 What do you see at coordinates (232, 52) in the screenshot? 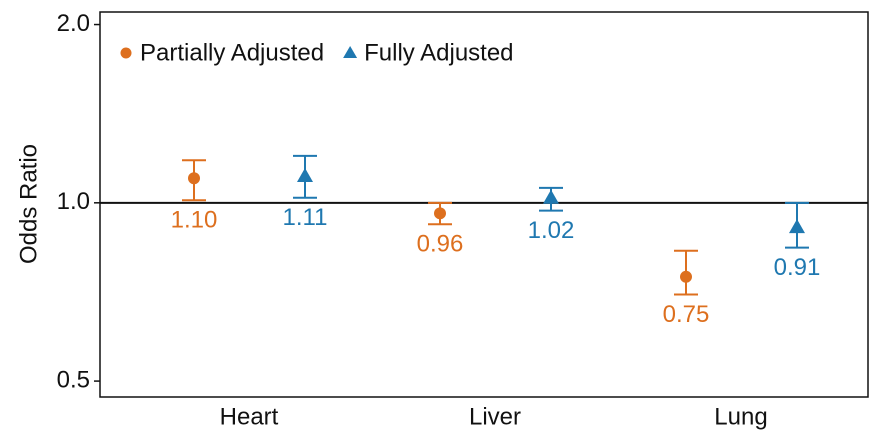
I see `legend-label: Partially Adjusted` at bounding box center [232, 52].